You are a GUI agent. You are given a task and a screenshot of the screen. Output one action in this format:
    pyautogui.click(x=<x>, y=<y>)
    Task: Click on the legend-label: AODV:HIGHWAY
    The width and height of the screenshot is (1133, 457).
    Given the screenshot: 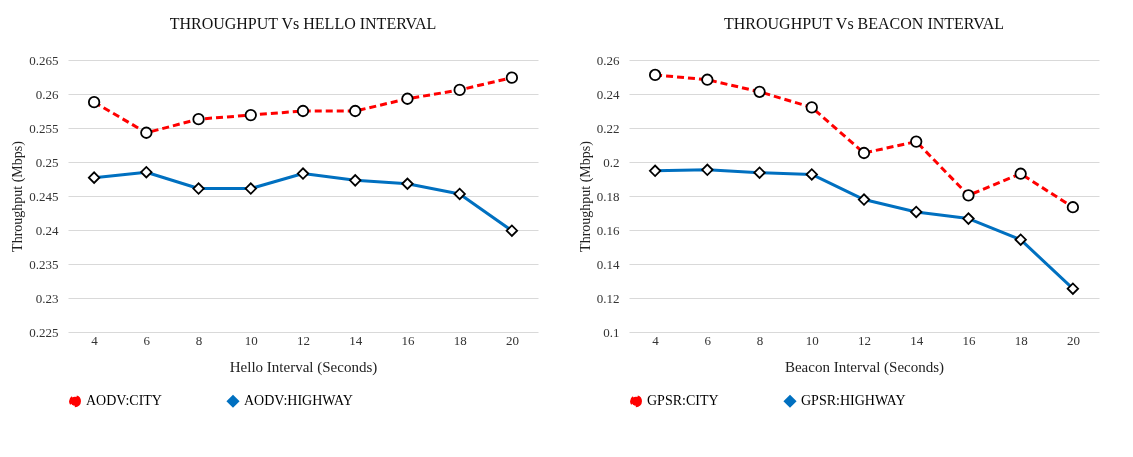 What is the action you would take?
    pyautogui.click(x=298, y=401)
    